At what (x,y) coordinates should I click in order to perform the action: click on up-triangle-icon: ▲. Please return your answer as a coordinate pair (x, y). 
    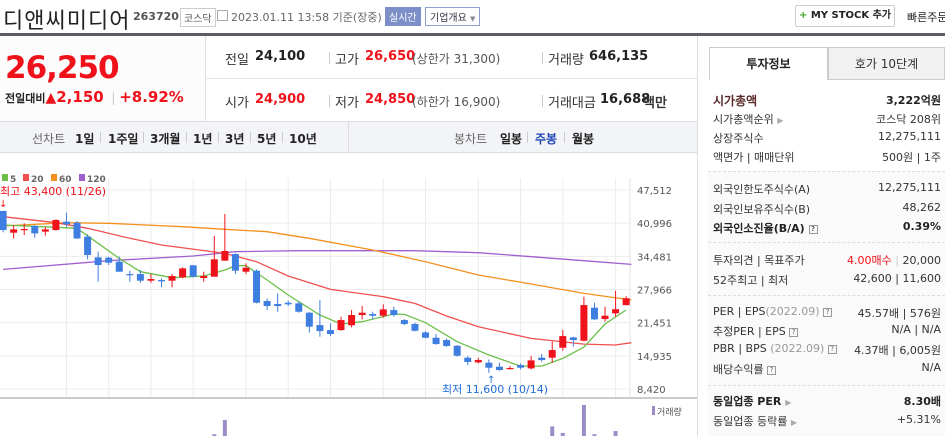
    Looking at the image, I should click on (51, 98).